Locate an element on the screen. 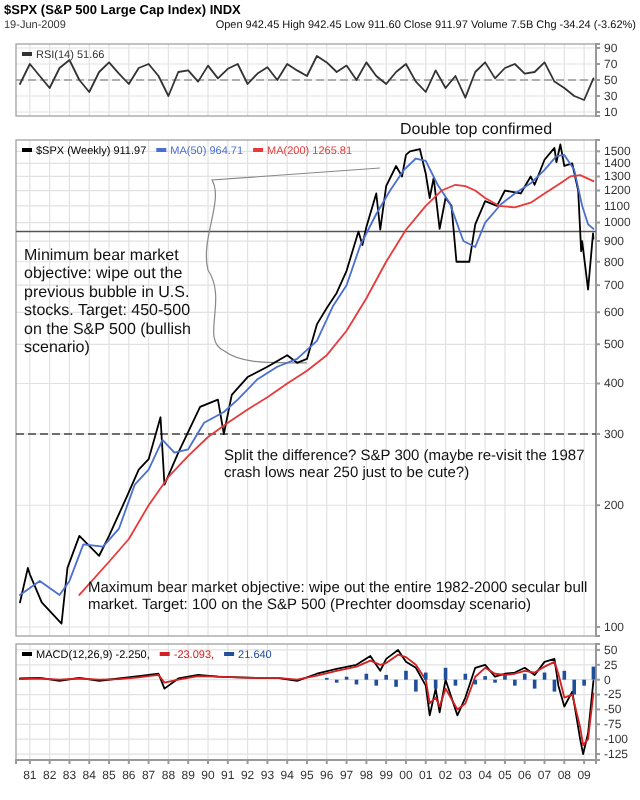 Image resolution: width=640 pixels, height=800 pixels. text: Double top confirmed is located at coordinates (476, 129).